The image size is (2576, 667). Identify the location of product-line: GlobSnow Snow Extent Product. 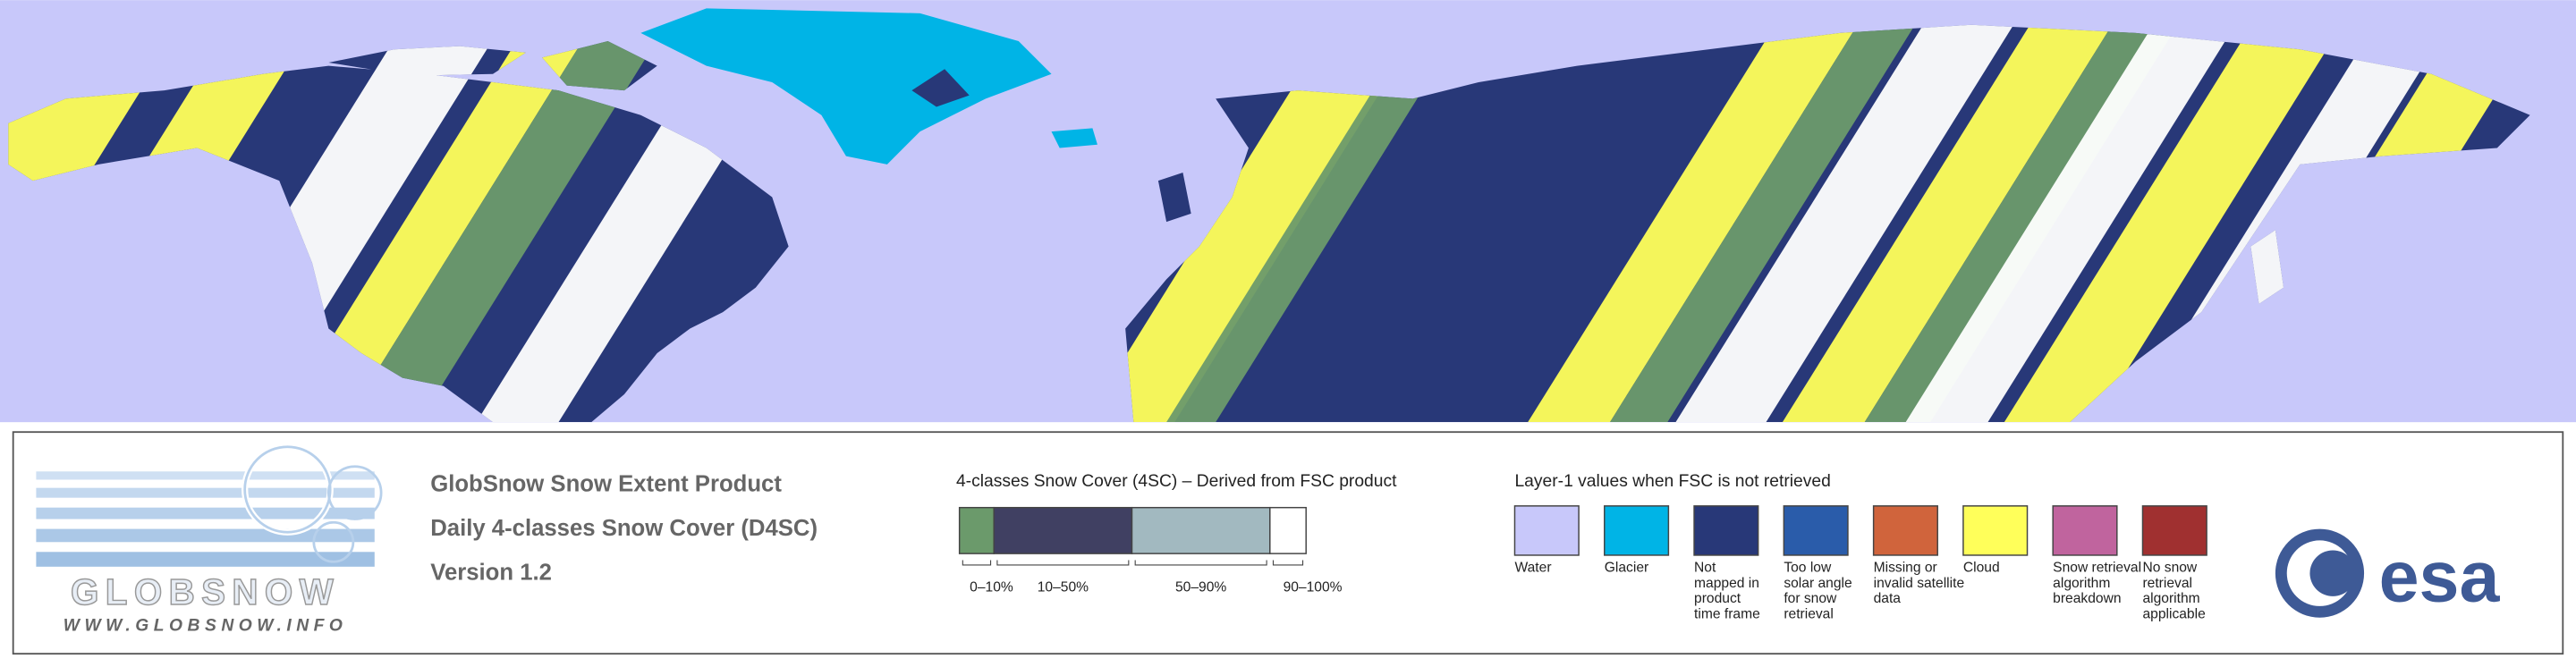
(606, 484).